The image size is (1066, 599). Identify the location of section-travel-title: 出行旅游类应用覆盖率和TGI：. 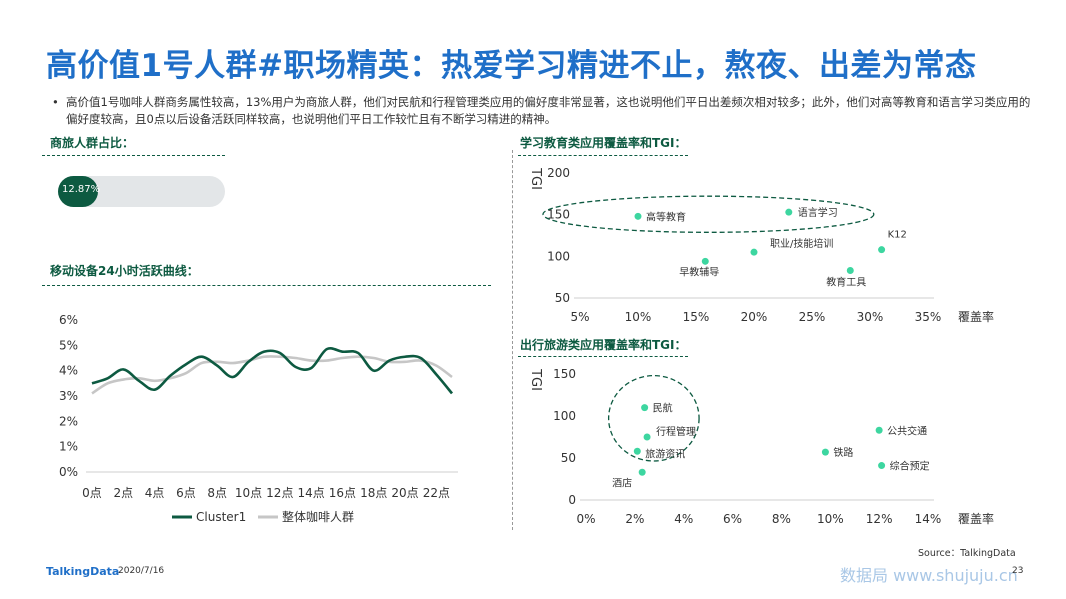
(603, 345).